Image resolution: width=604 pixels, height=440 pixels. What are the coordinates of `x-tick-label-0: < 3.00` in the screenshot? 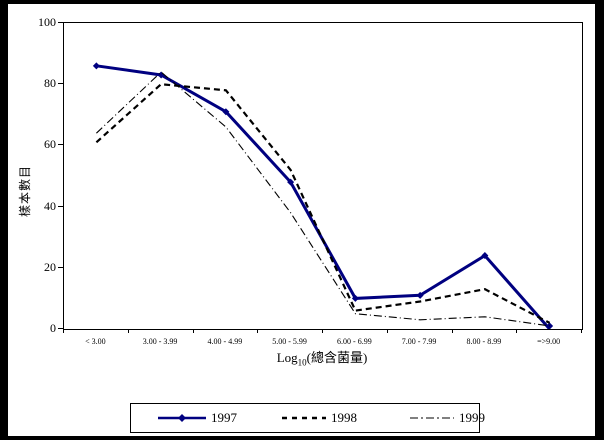 It's located at (95, 341).